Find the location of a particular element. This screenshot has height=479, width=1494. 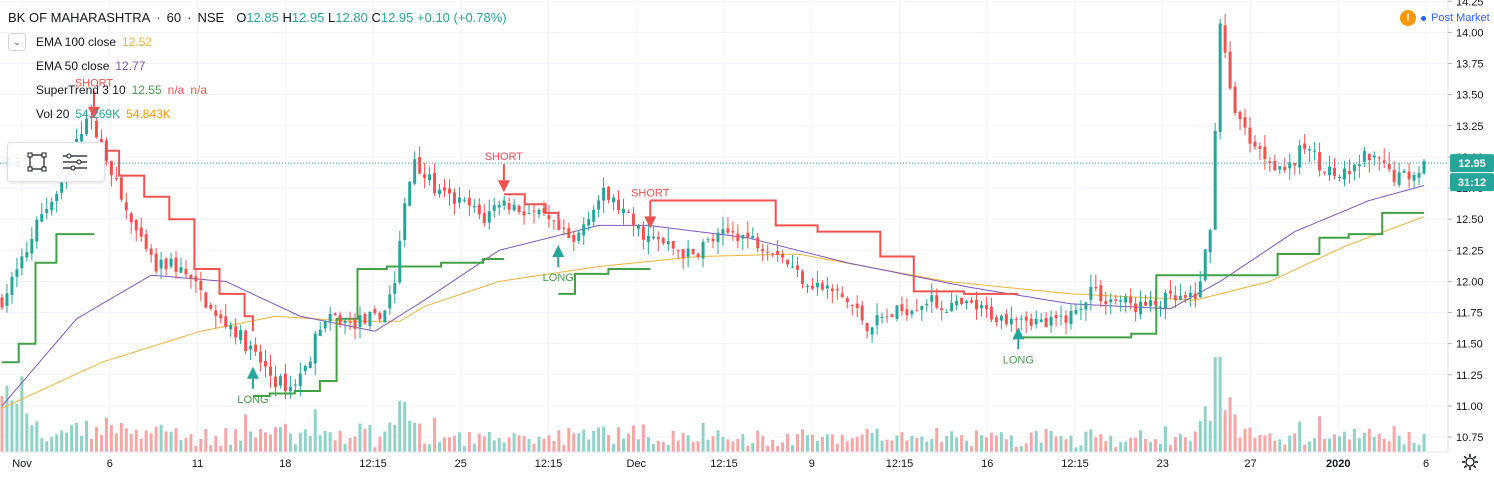

indicator-extra: n/a is located at coordinates (176, 90).